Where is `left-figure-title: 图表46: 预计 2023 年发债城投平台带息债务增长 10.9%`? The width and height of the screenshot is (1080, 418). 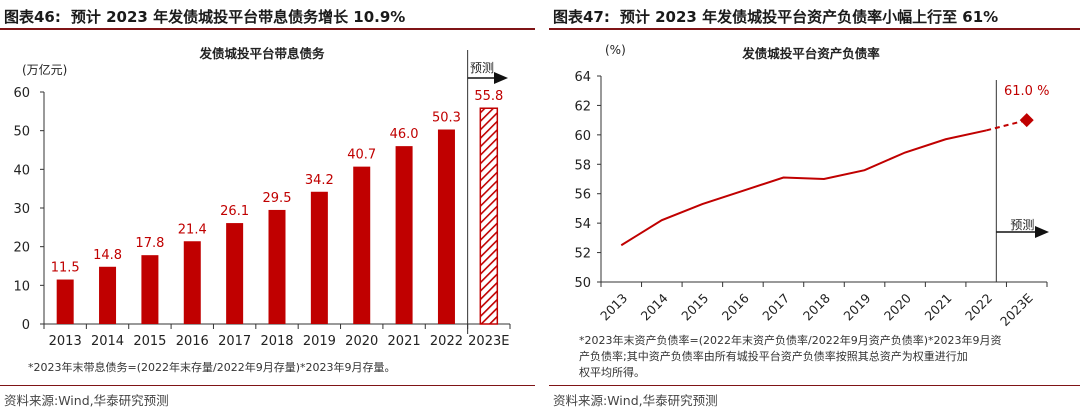
left-figure-title: 图表46: 预计 2023 年发债城投平台带息债务增长 10.9% is located at coordinates (267, 18).